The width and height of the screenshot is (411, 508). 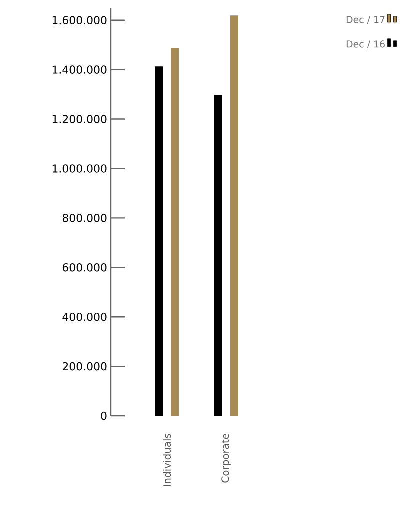 I want to click on y-tick-label: 800.000, so click(x=84, y=218).